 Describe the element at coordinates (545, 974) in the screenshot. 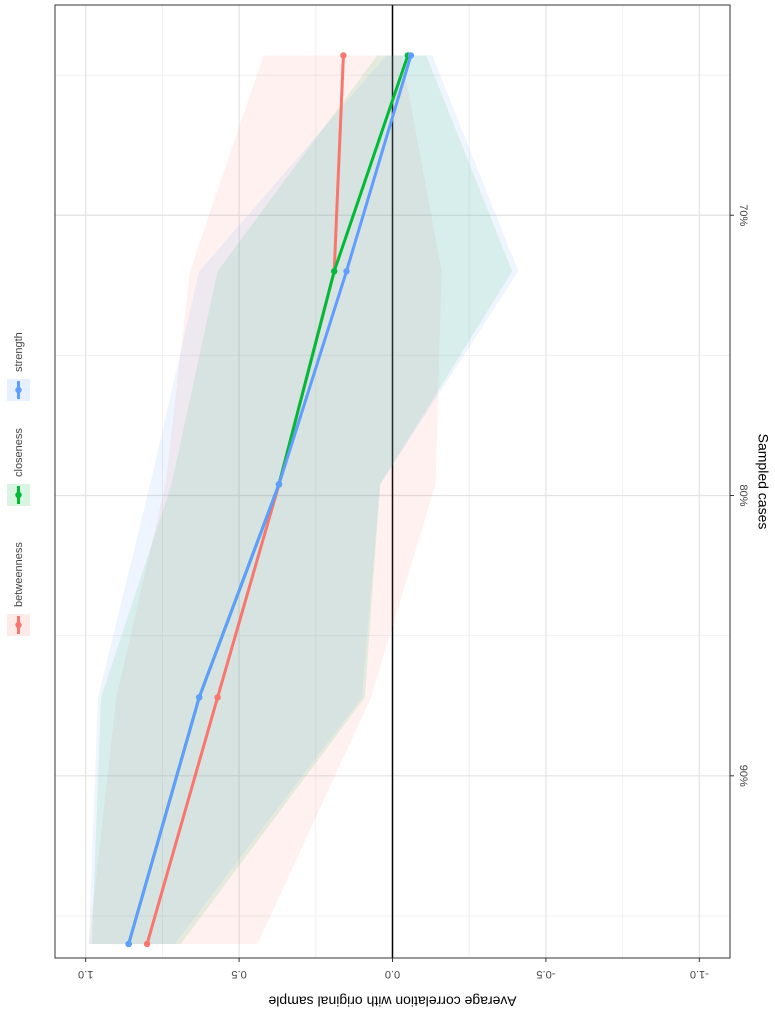

I see `y-tick-label: -0.5` at that location.